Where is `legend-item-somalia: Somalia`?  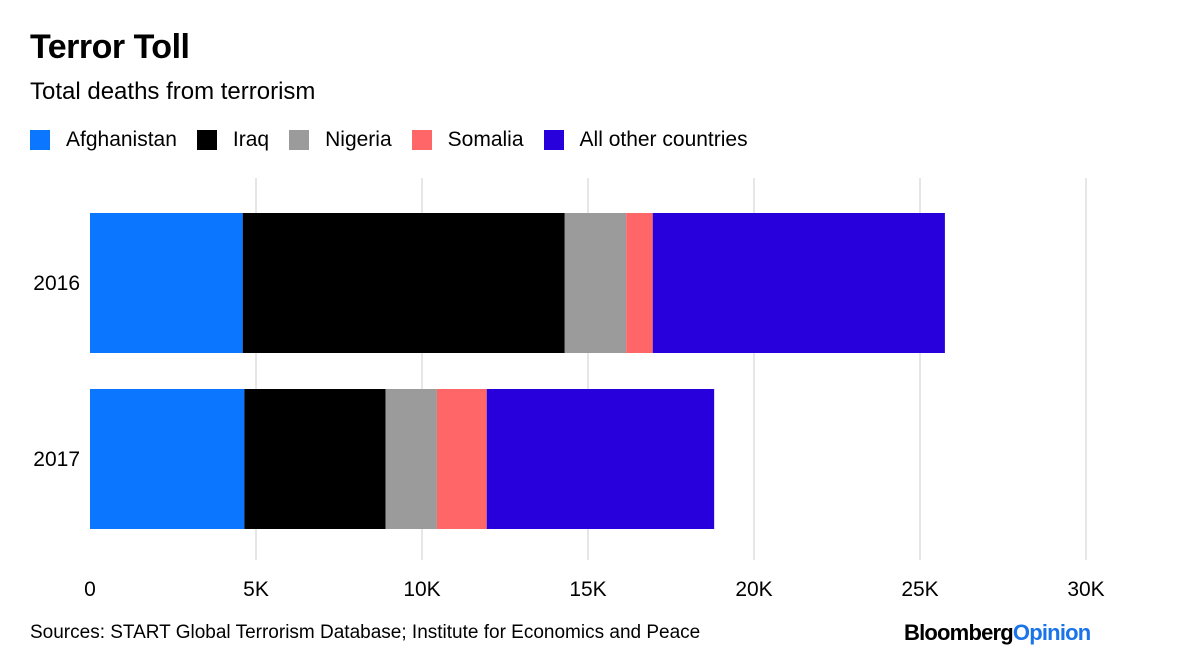 legend-item-somalia: Somalia is located at coordinates (467, 140).